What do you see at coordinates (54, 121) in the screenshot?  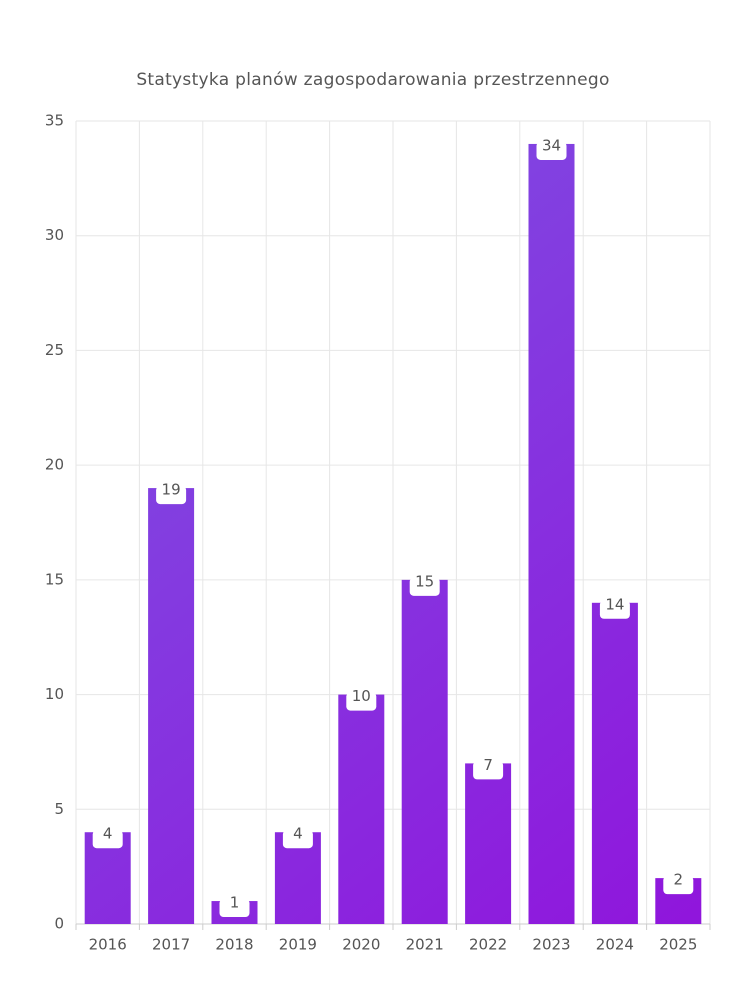 I see `y-tick-label: 35` at bounding box center [54, 121].